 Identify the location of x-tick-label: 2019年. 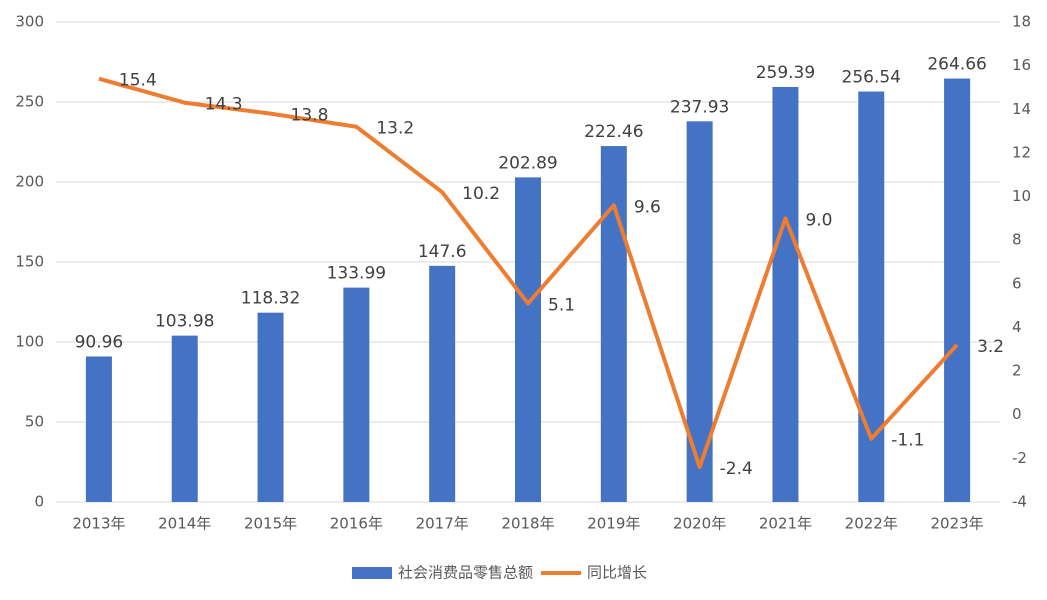
(613, 524).